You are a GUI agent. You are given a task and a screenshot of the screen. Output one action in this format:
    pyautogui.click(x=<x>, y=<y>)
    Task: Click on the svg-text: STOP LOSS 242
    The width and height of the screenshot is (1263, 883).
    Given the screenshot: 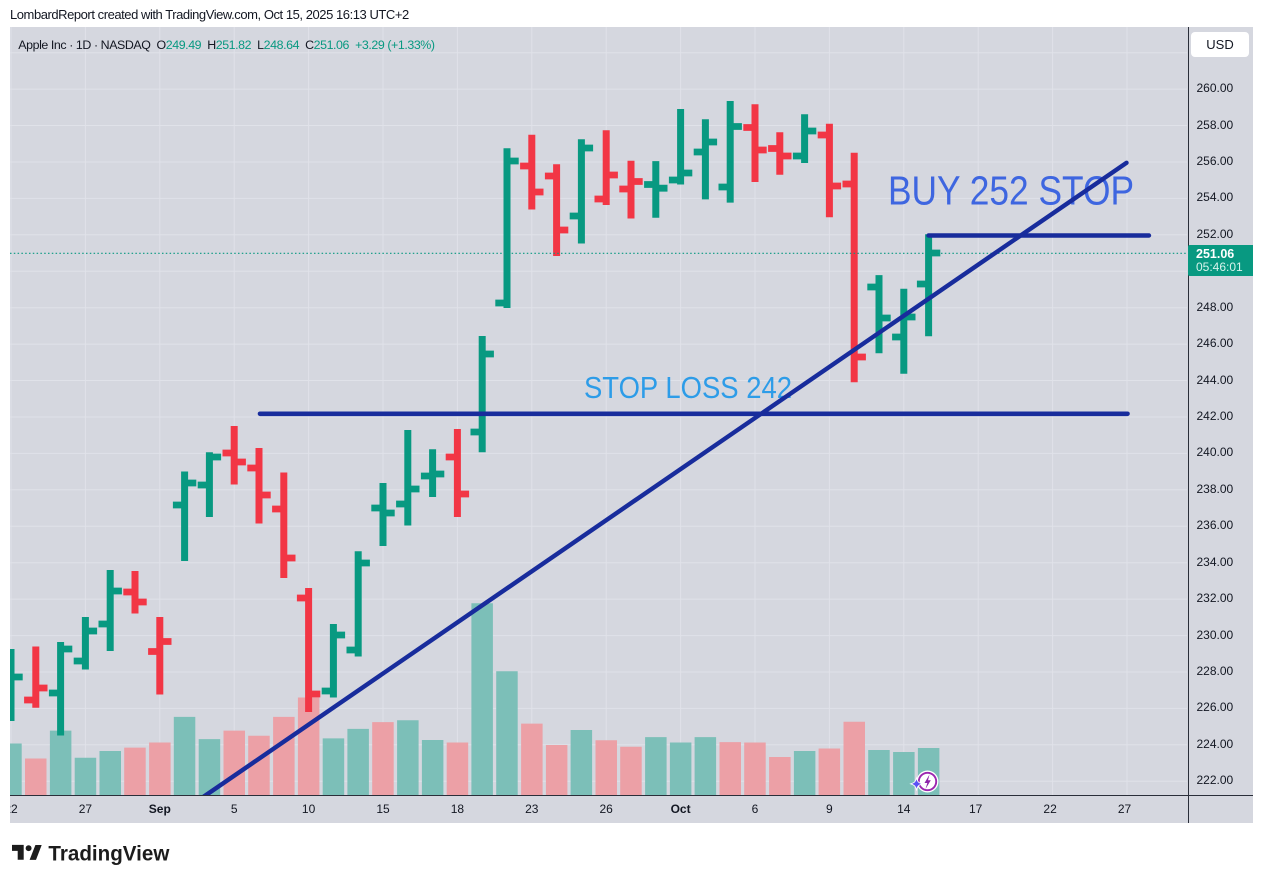 What is the action you would take?
    pyautogui.click(x=688, y=387)
    